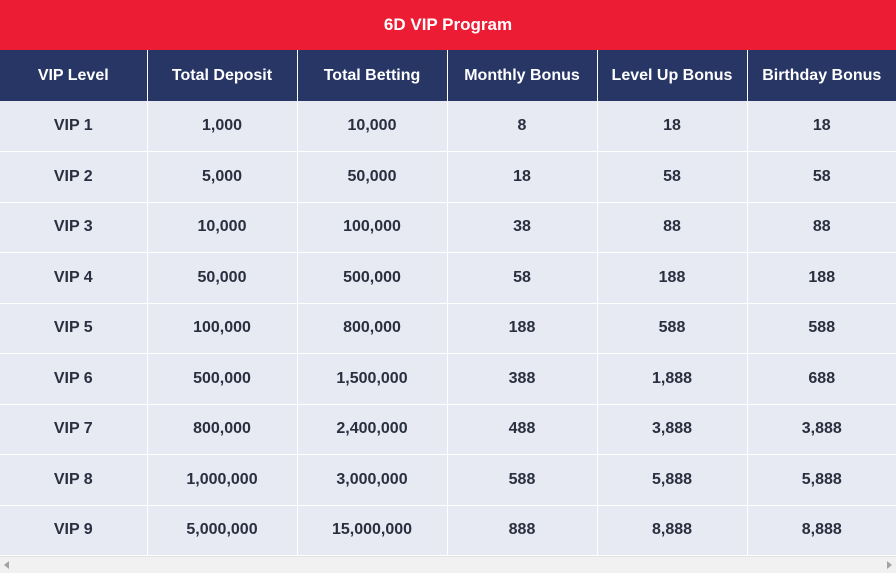  I want to click on table-cell: VIP 9, so click(74, 530).